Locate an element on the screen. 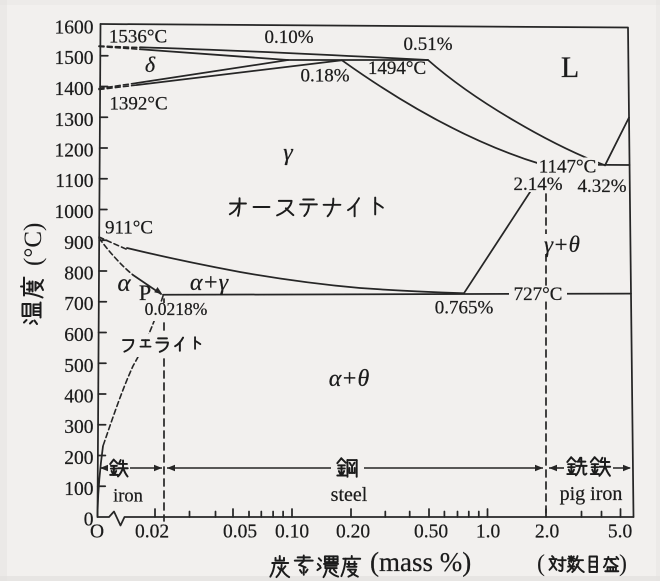  svg-text: 1500 is located at coordinates (74, 58).